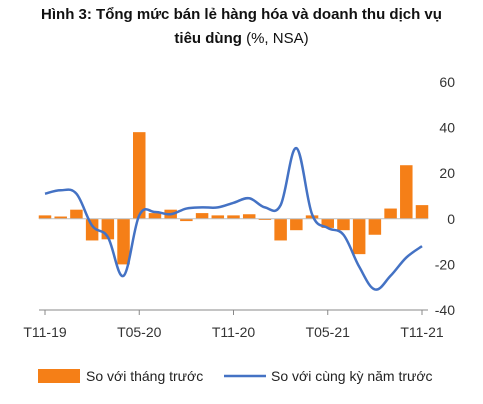  What do you see at coordinates (451, 219) in the screenshot?
I see `y-tick-label: 0` at bounding box center [451, 219].